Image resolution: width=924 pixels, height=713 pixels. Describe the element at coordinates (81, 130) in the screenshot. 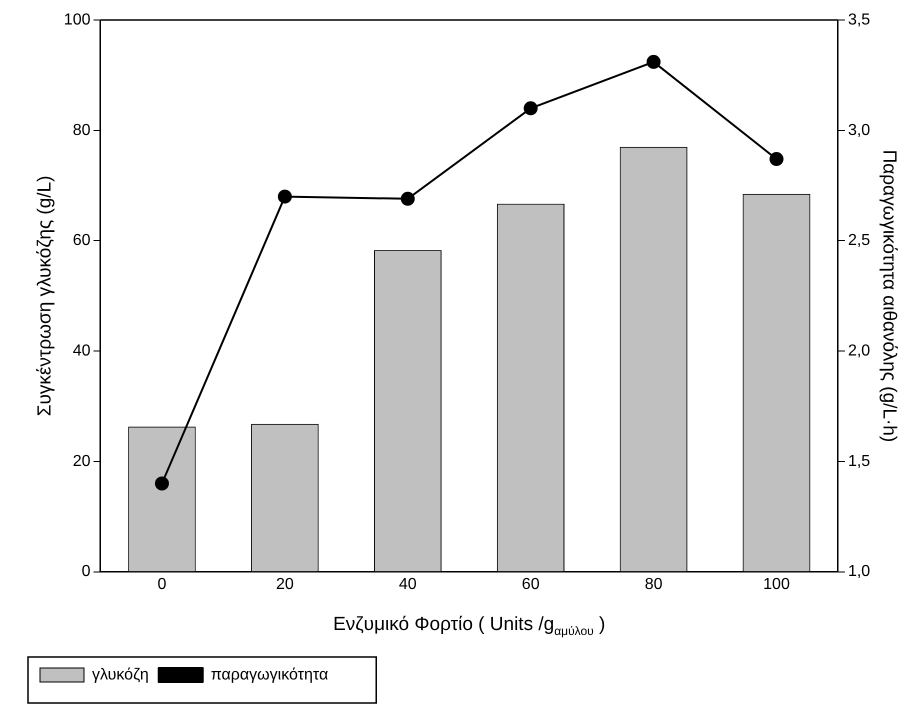

I see `y-tick-label: 80` at that location.